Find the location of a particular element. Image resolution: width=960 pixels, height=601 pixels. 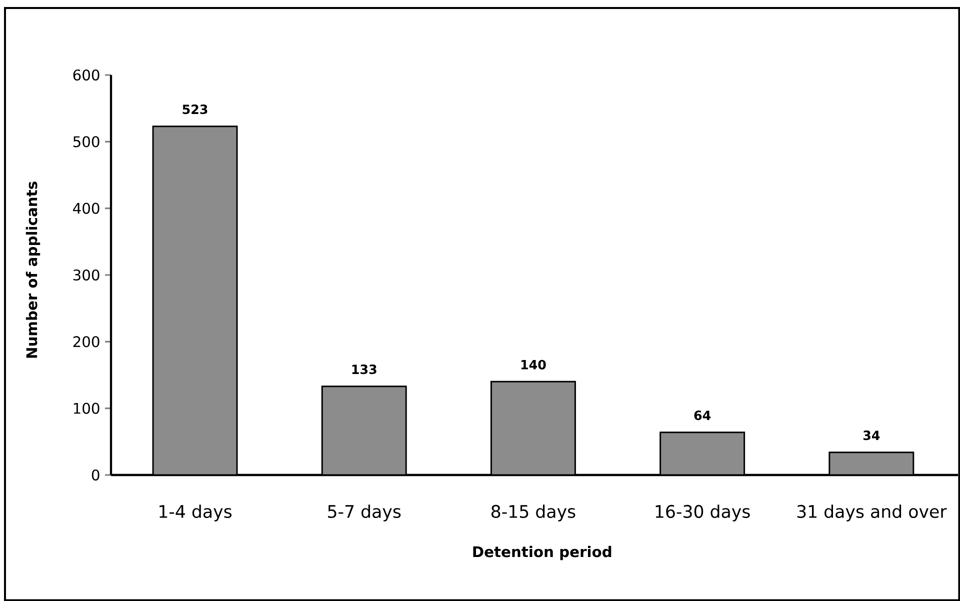

data-label: 64 is located at coordinates (702, 415).